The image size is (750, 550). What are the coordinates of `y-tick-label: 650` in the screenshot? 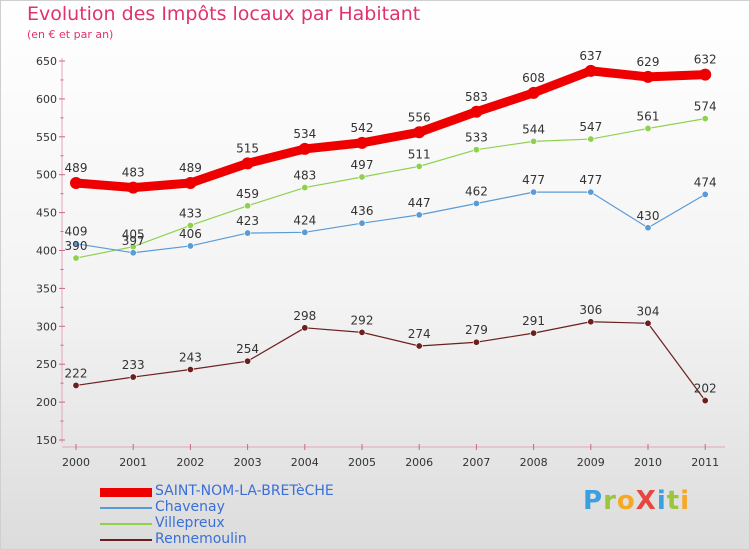 It's located at (46, 61).